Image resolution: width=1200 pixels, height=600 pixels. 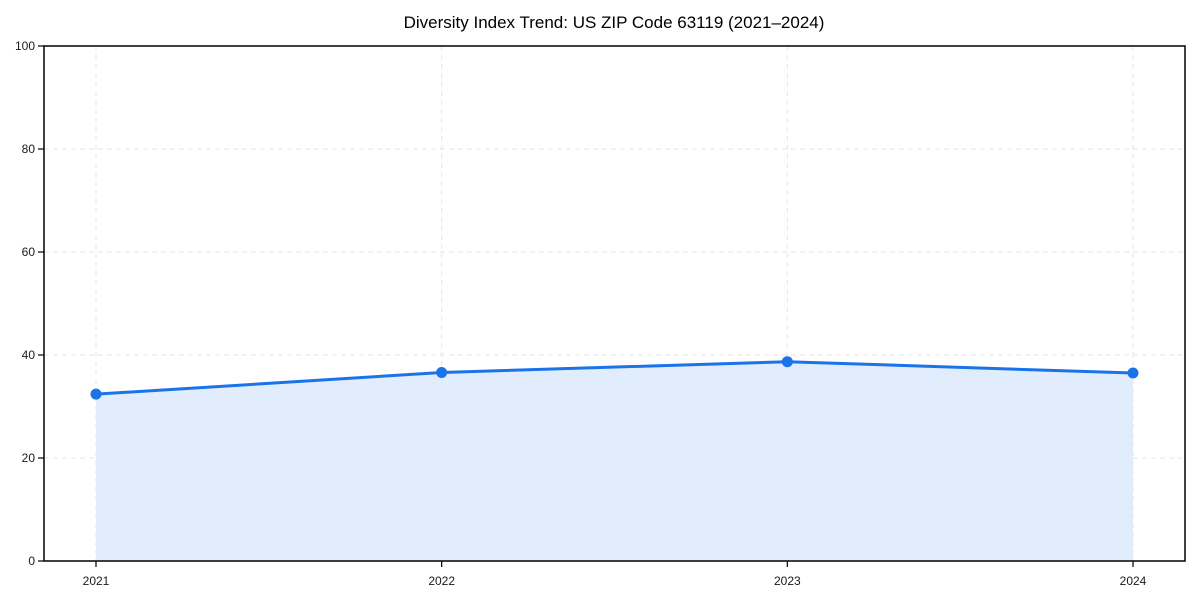 I want to click on data-point-2021, so click(x=96, y=394).